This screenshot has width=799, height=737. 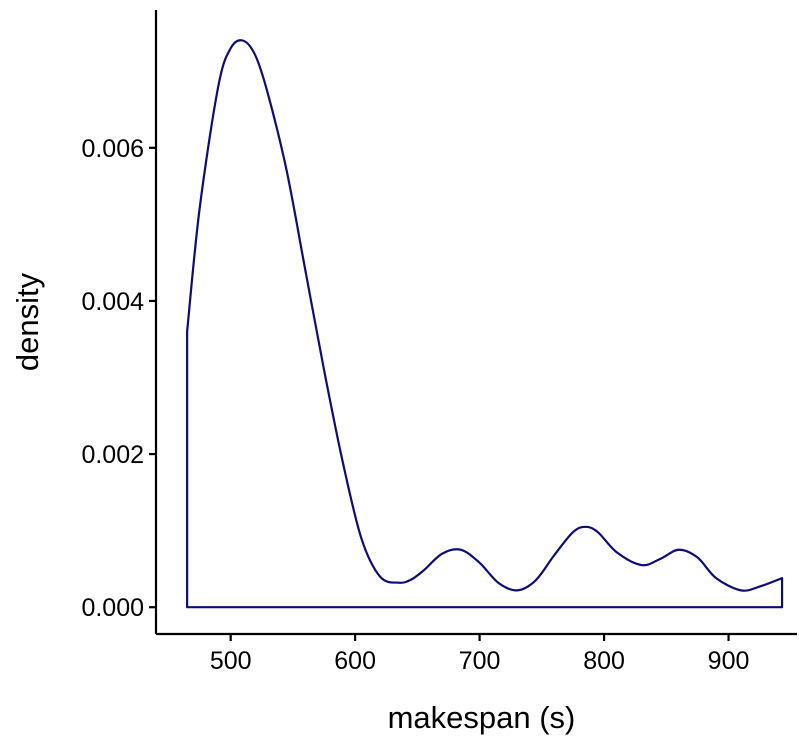 I want to click on y-tick-label: 0.004, so click(x=112, y=302).